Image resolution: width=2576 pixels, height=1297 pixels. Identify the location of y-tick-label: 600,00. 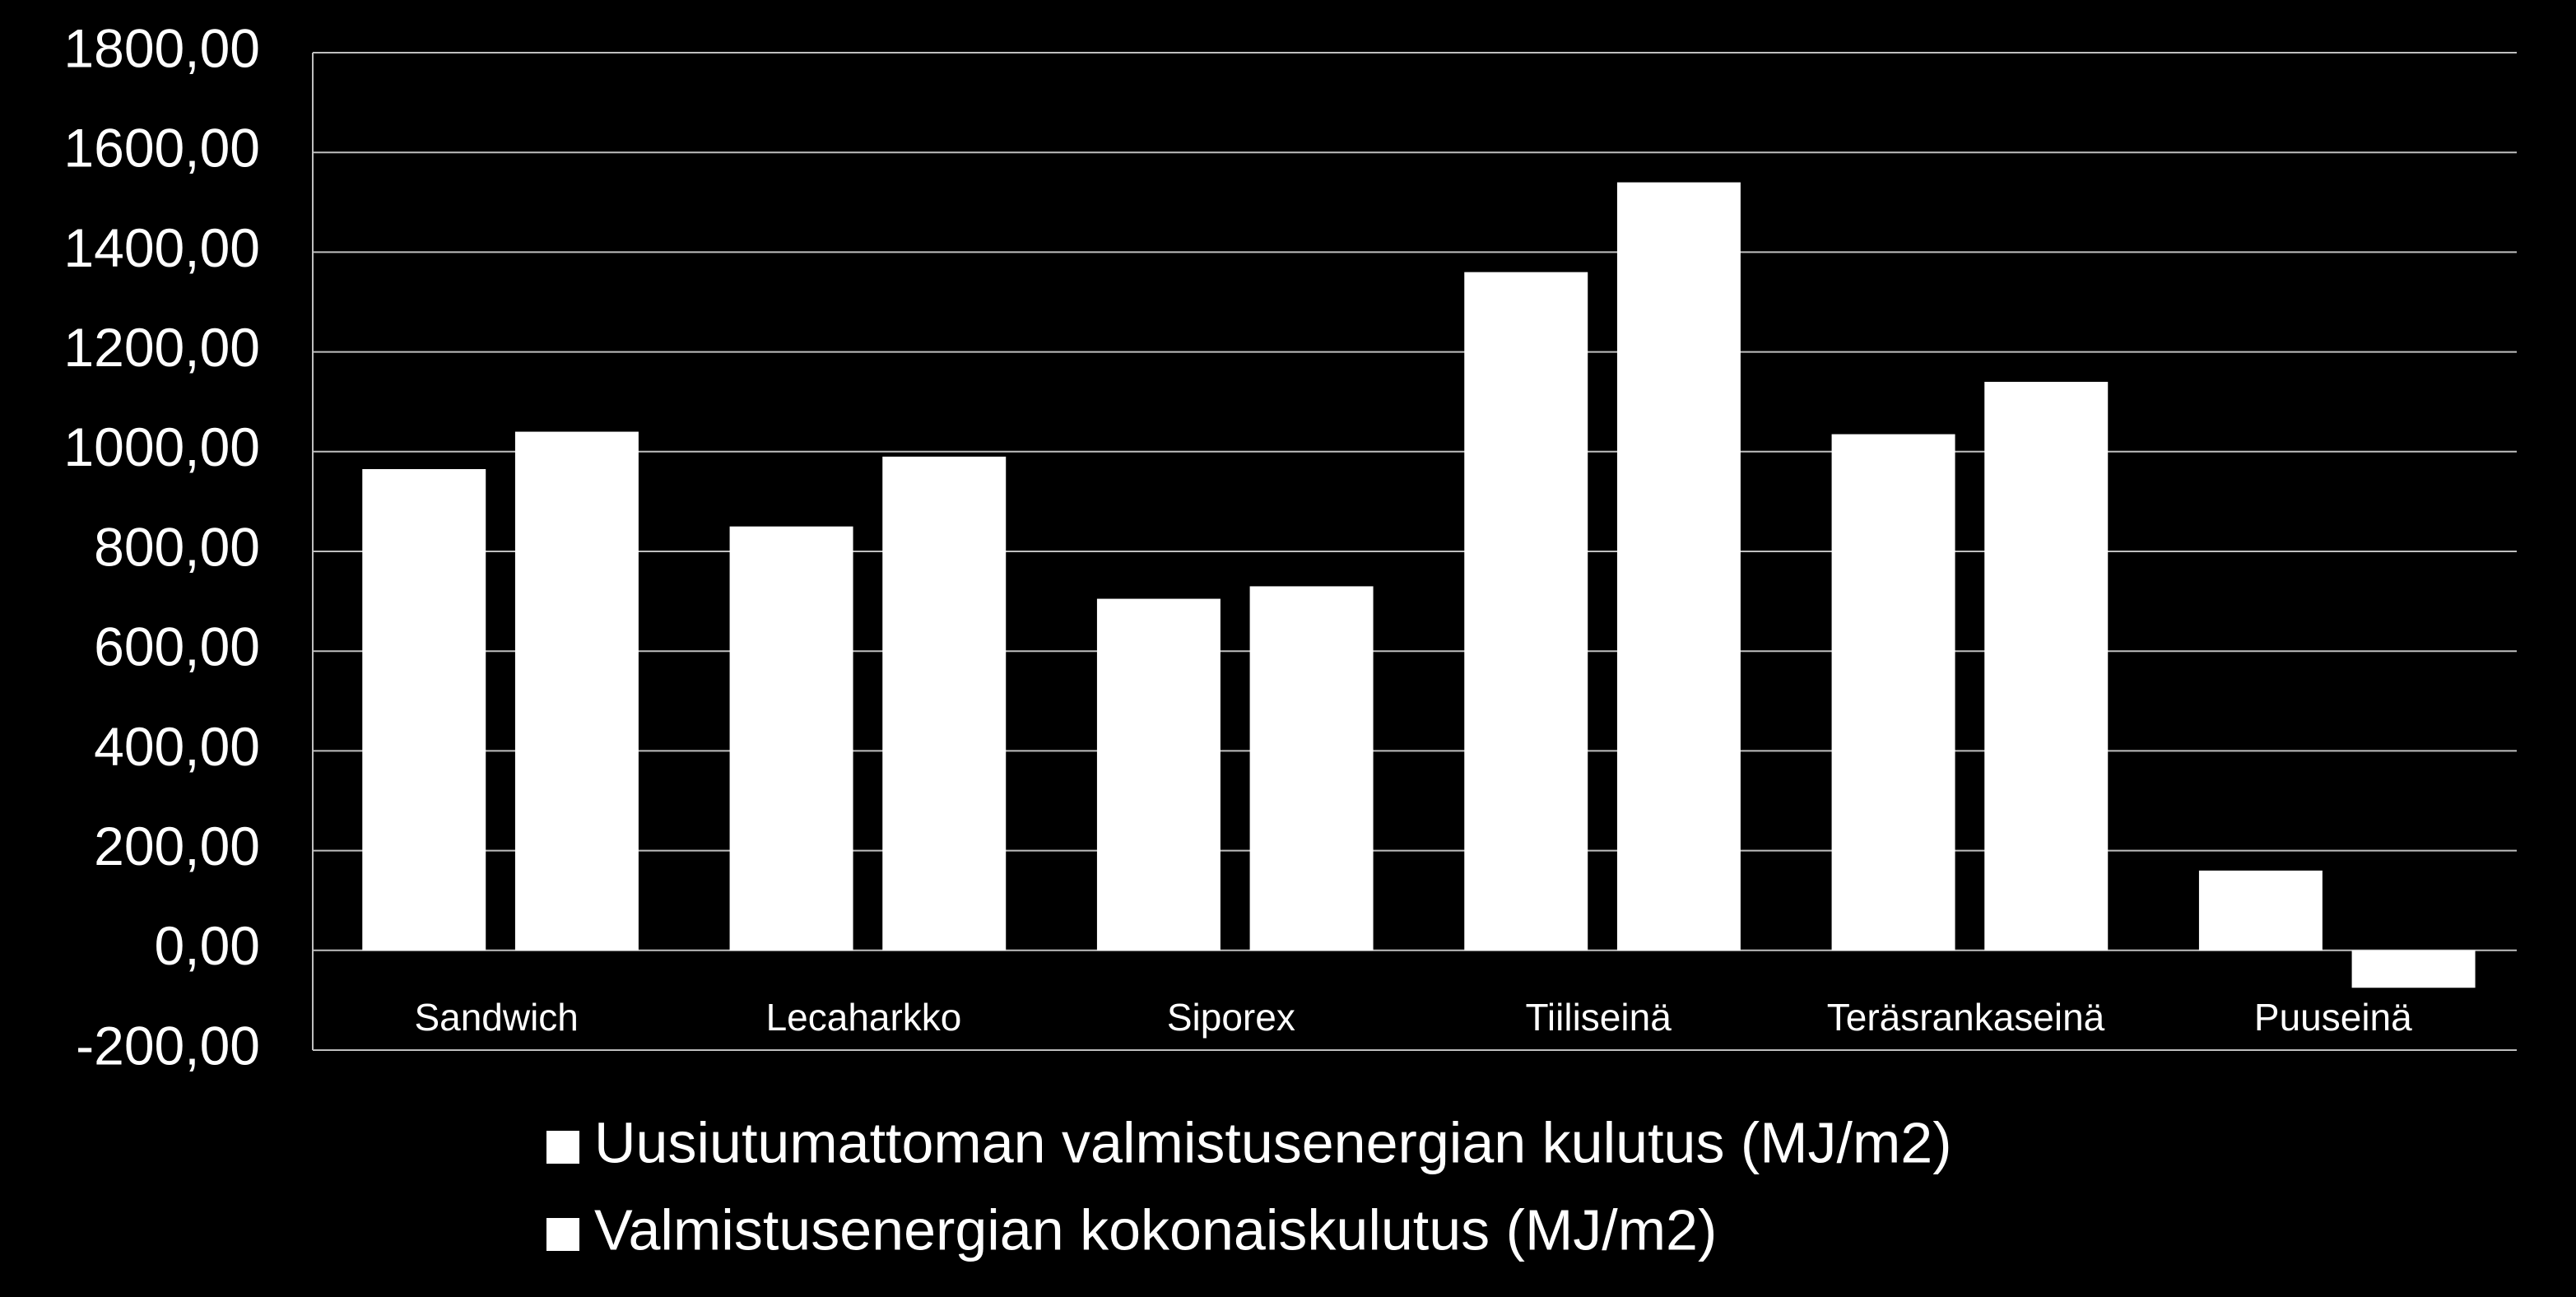
(177, 647).